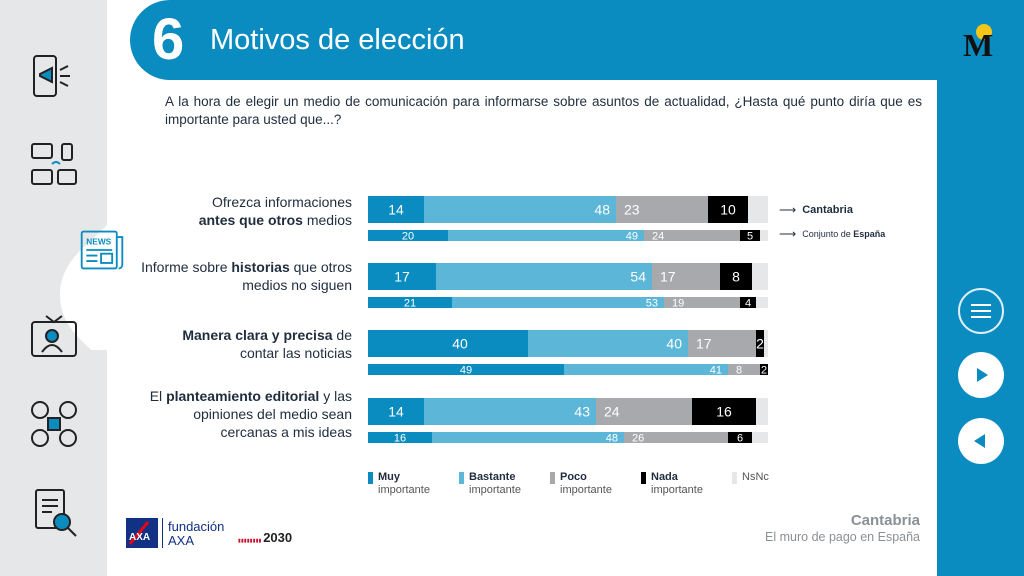 This screenshot has width=1024, height=576. What do you see at coordinates (168, 39) in the screenshot?
I see `section-number: 6` at bounding box center [168, 39].